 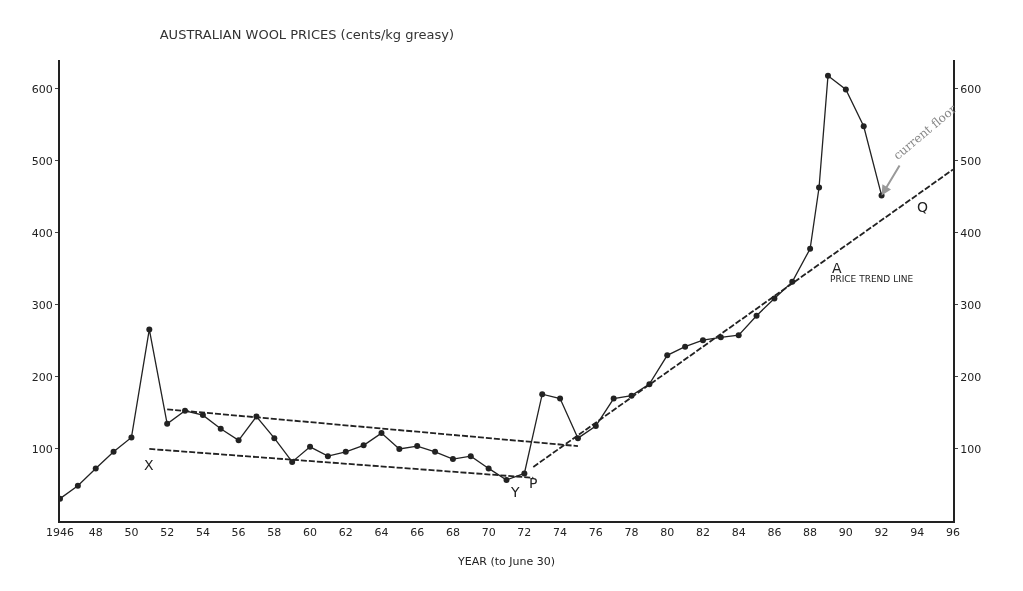 What do you see at coordinates (837, 268) in the screenshot?
I see `annotation: A` at bounding box center [837, 268].